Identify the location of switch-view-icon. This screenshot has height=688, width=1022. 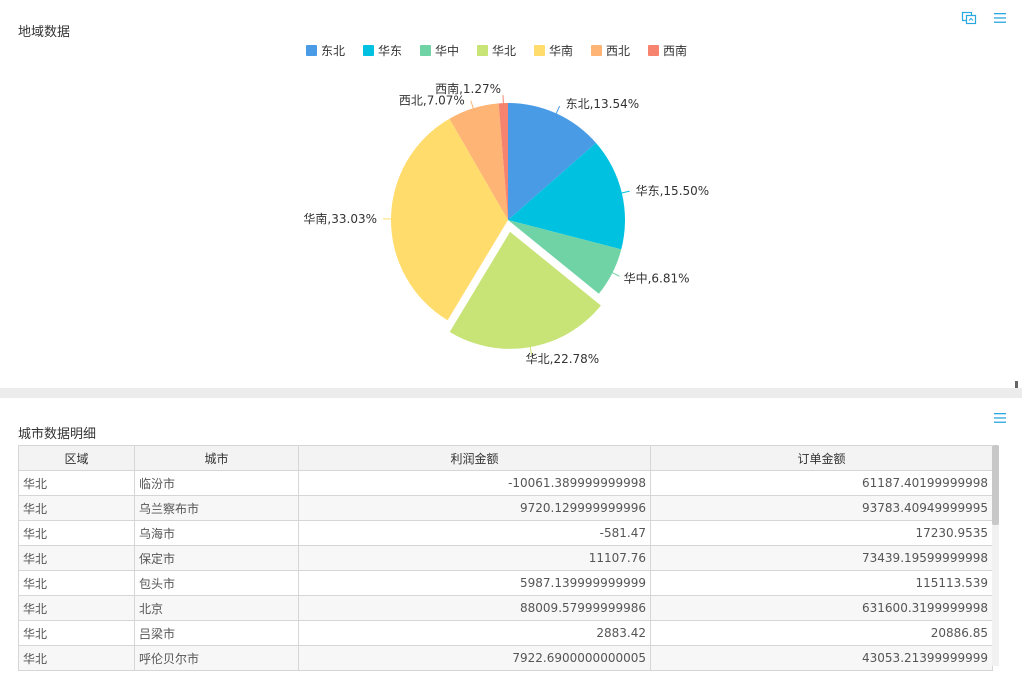
(969, 18).